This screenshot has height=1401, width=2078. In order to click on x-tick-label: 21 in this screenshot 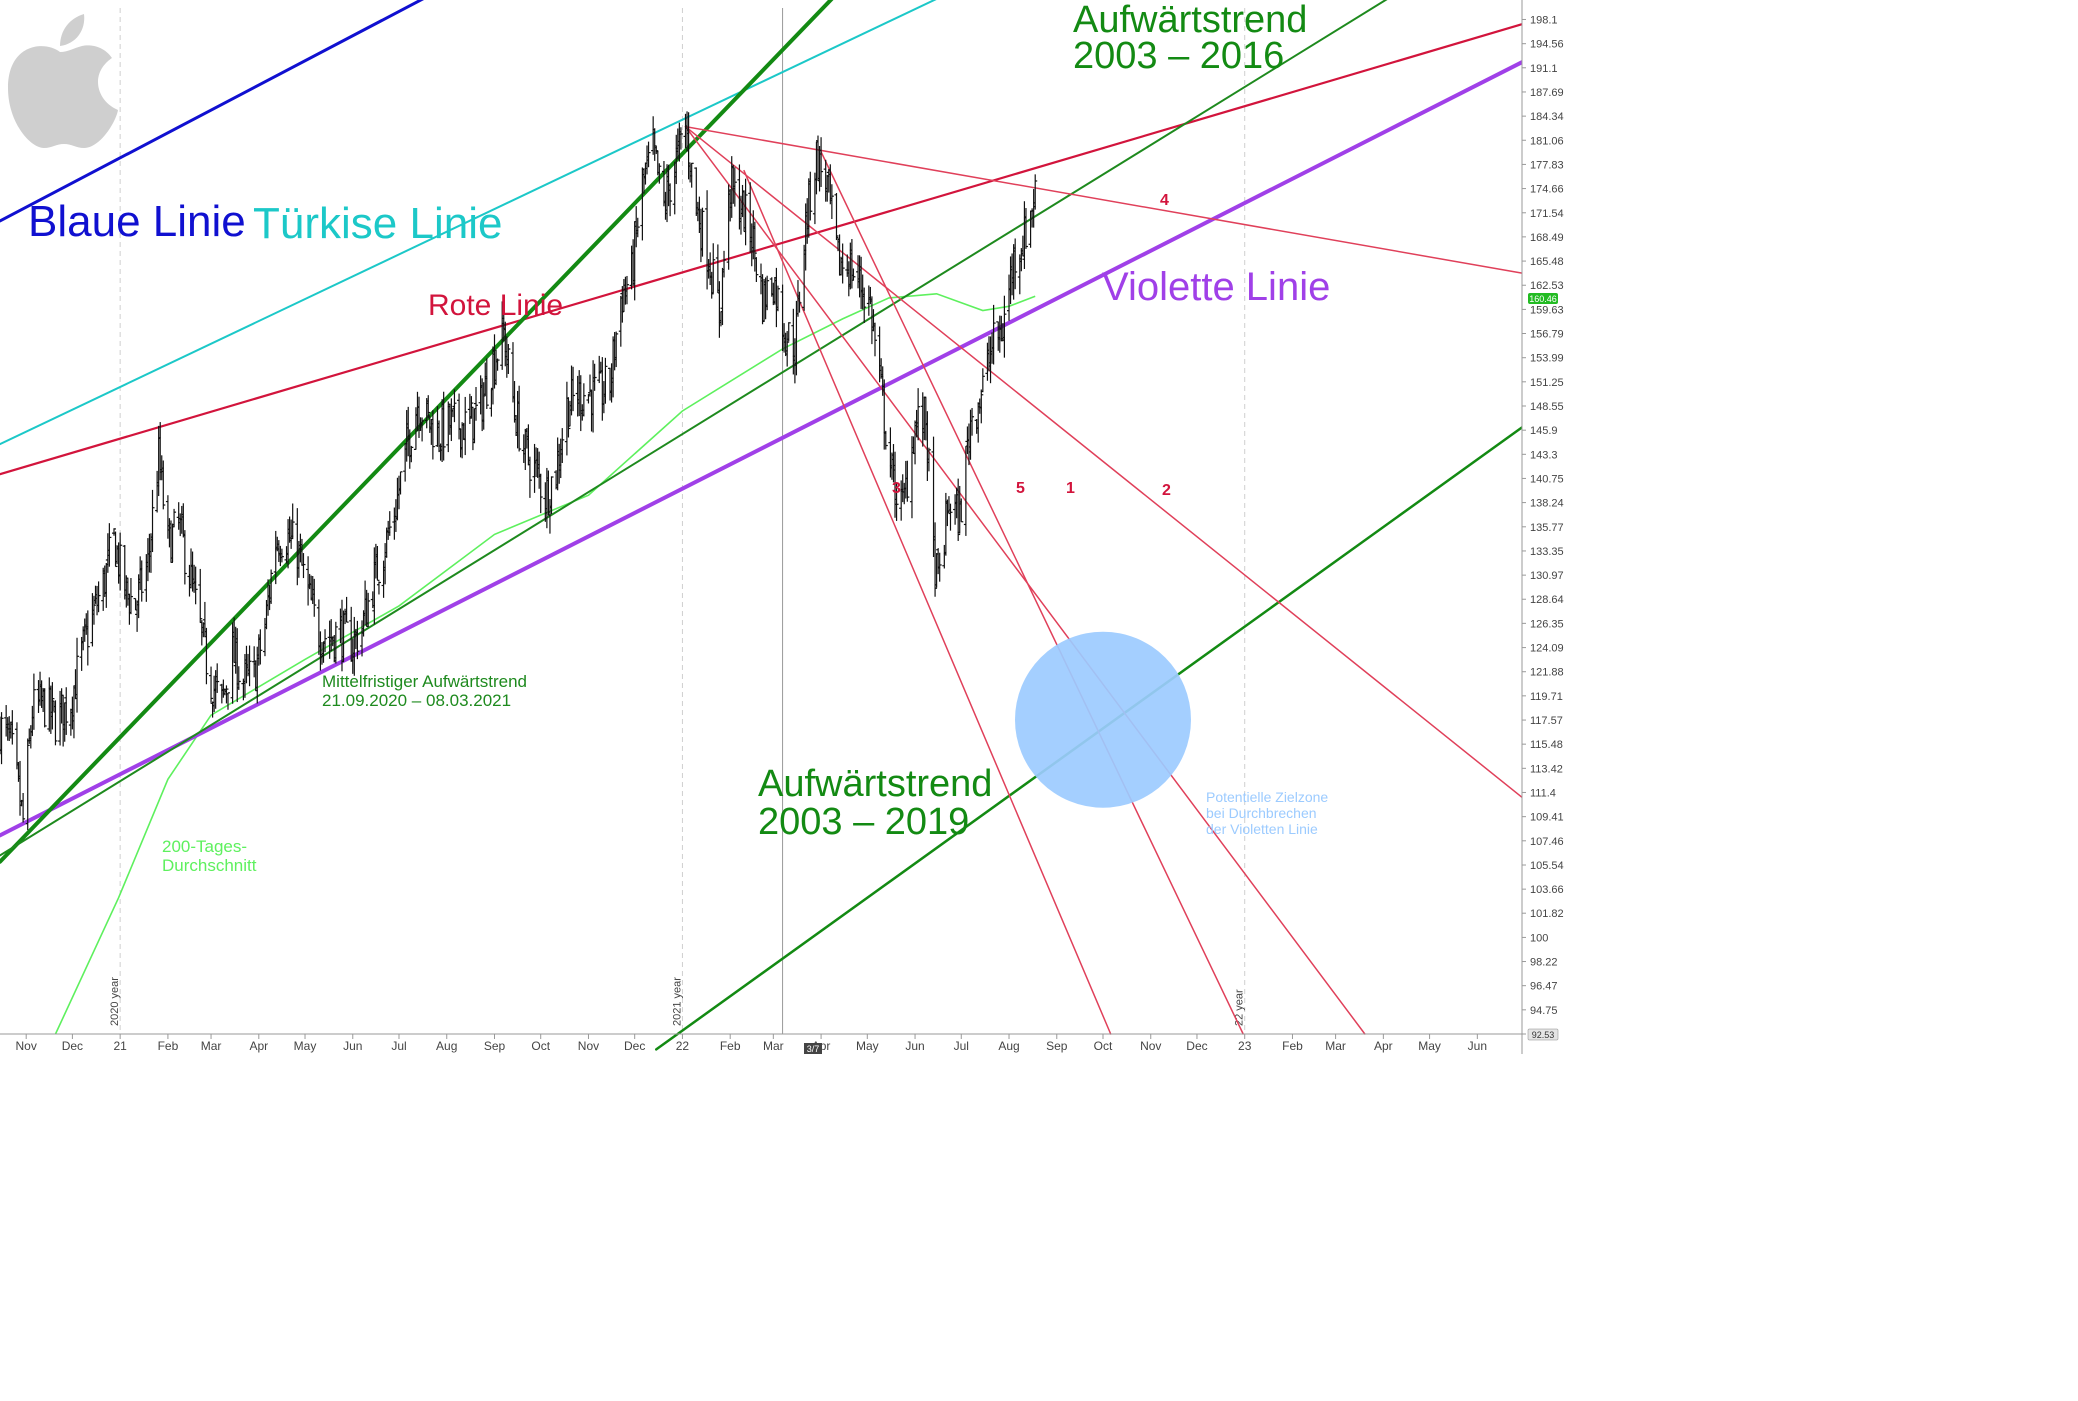, I will do `click(120, 1046)`.